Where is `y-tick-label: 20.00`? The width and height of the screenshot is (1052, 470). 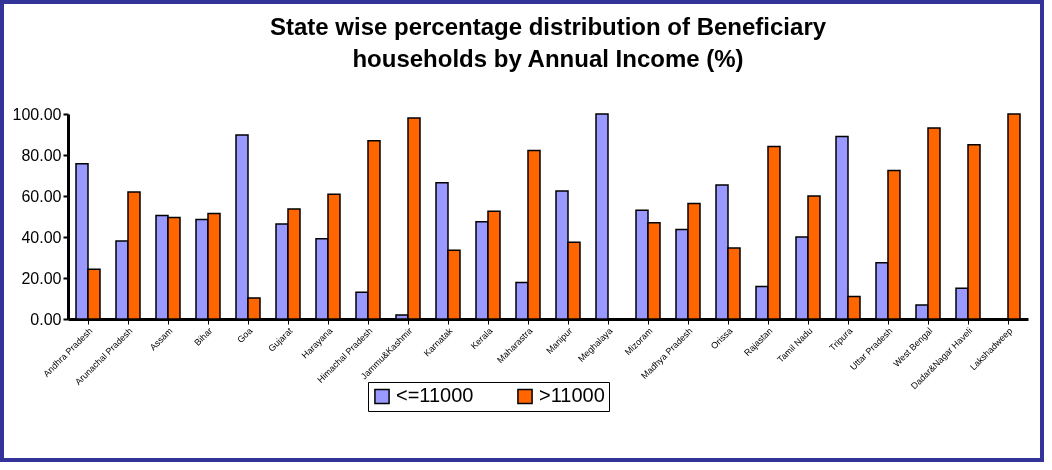 y-tick-label: 20.00 is located at coordinates (41, 278).